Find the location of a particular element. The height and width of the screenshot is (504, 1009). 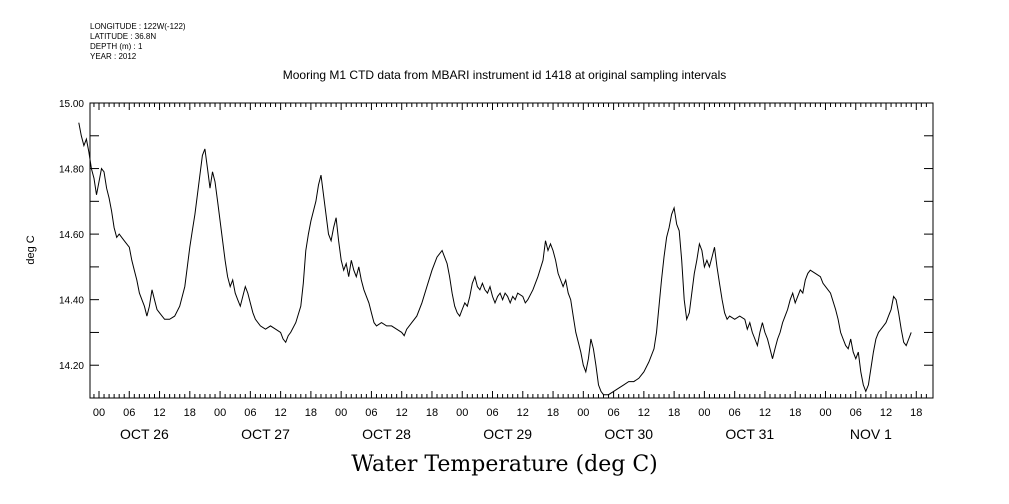

latitude-label: LATITUDE : 36.8N is located at coordinates (123, 36).